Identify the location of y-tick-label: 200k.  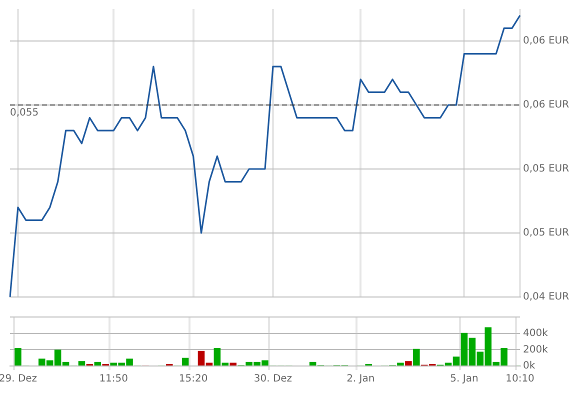
(535, 350).